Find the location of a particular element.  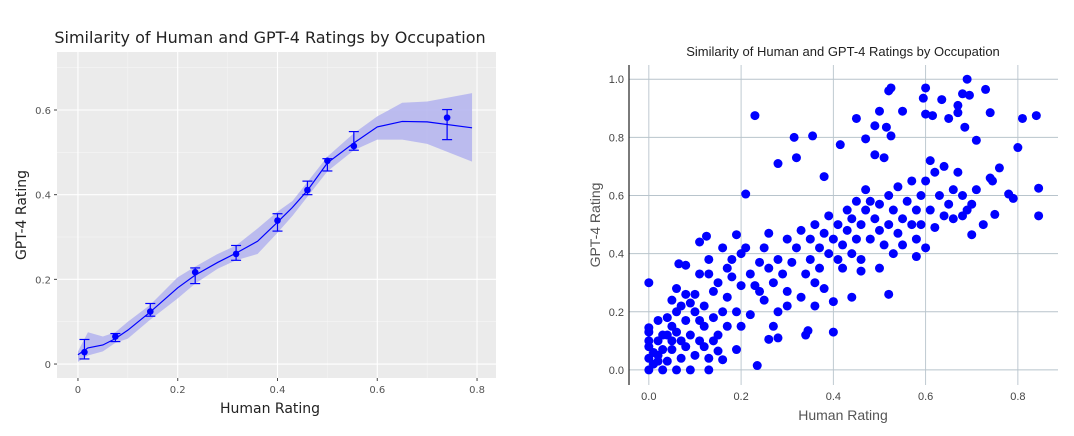

left-x-axis-label: Human Rating is located at coordinates (270, 409).